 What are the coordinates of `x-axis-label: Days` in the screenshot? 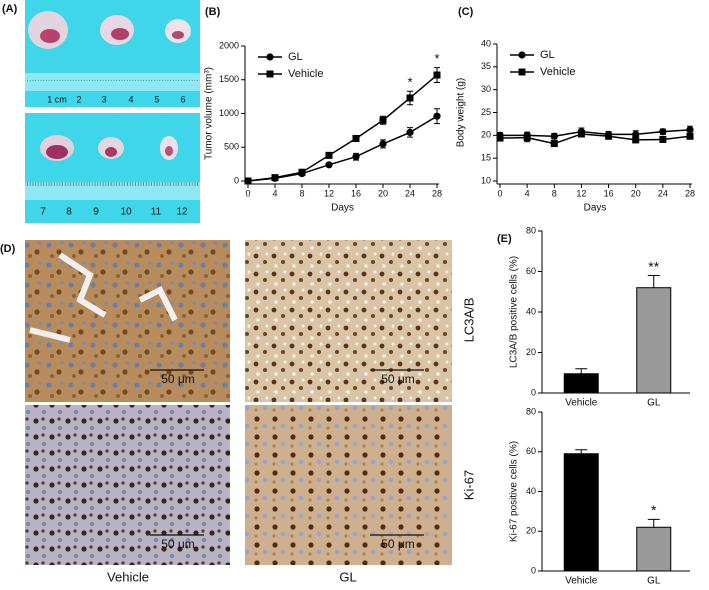 It's located at (595, 208).